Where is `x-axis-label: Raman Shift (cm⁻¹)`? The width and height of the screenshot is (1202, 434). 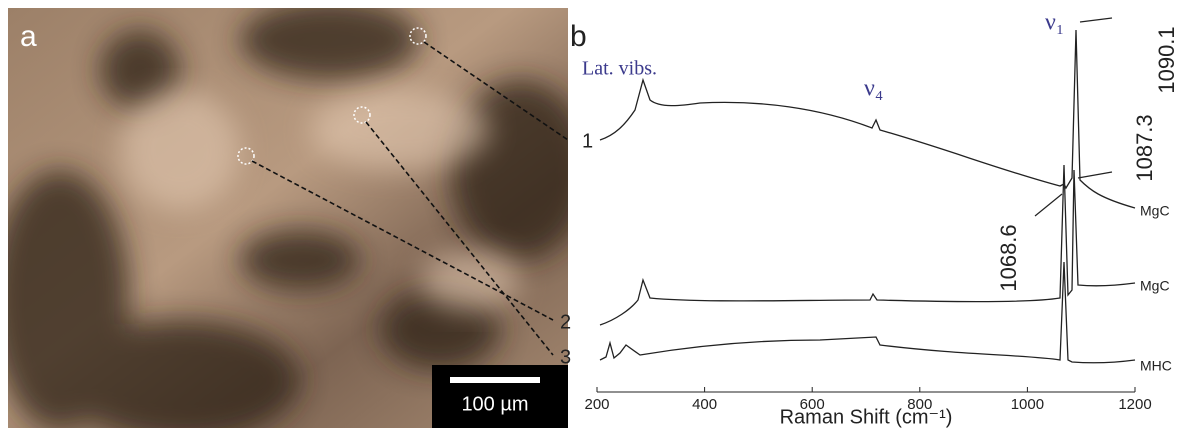
x-axis-label: Raman Shift (cm⁻¹) is located at coordinates (866, 417).